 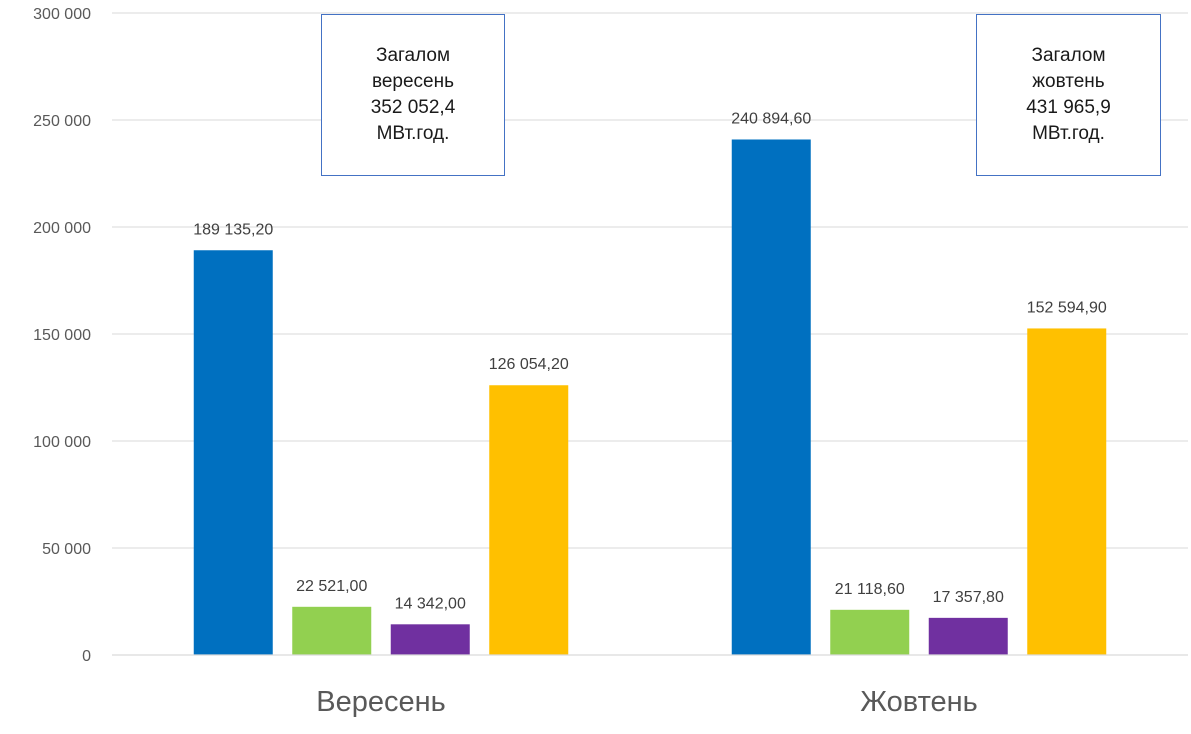 I want to click on y-tick-label: 200 000, so click(x=62, y=228).